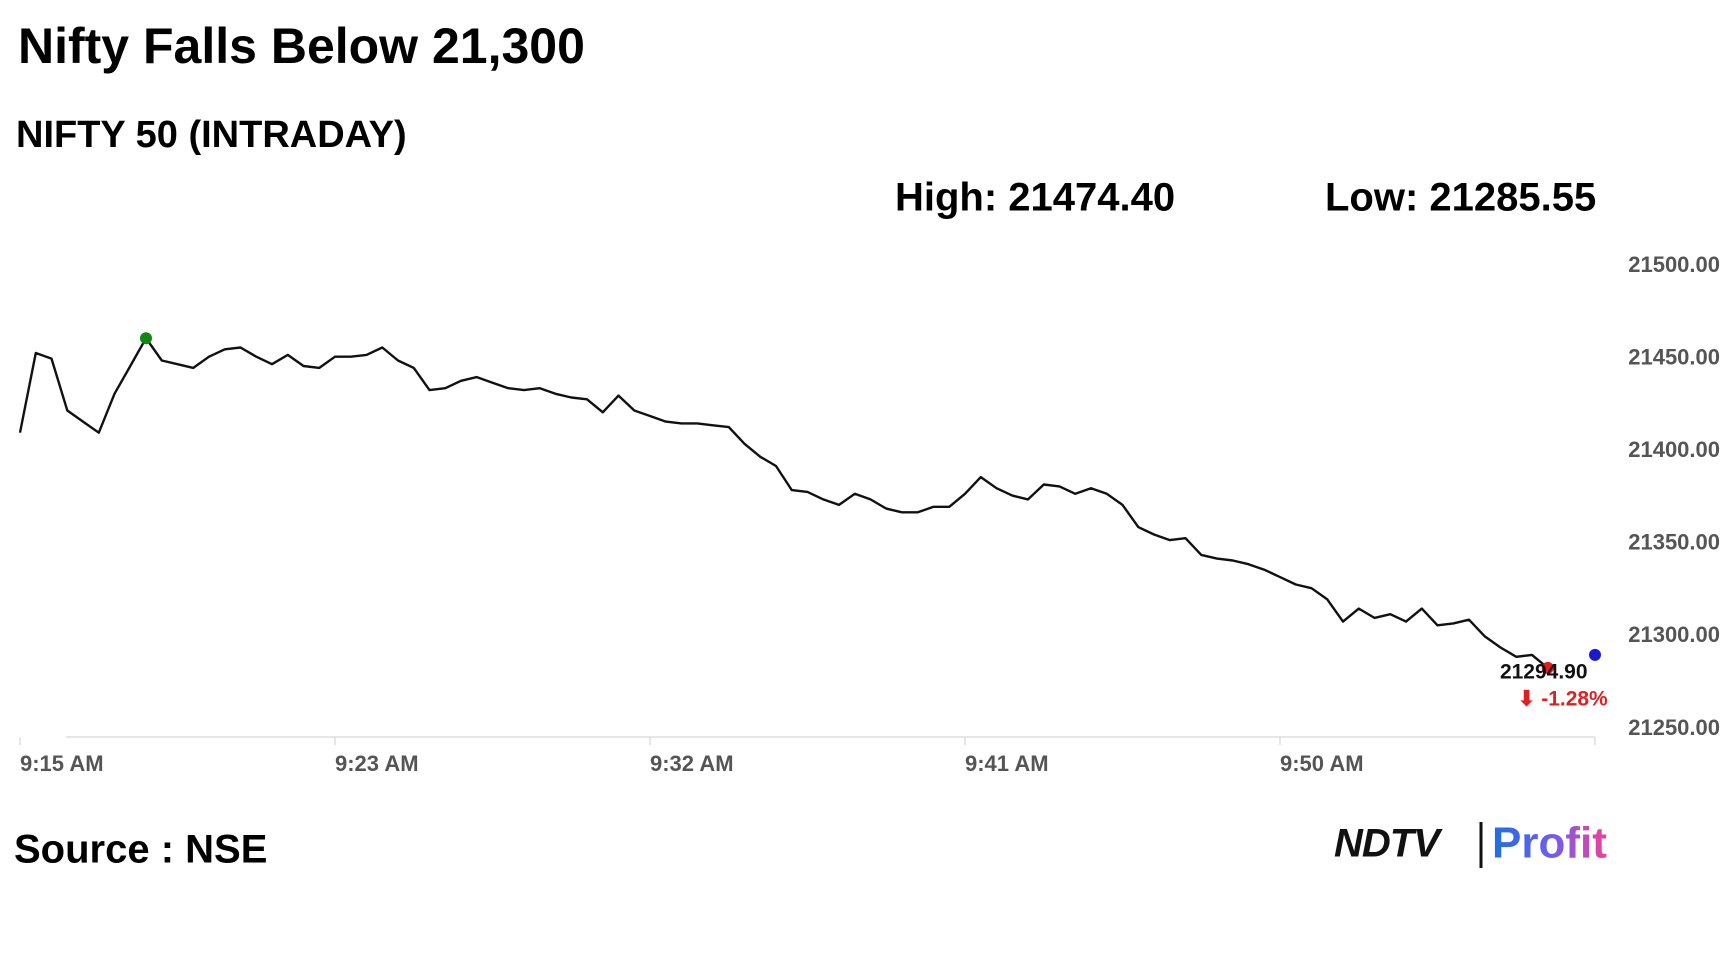 The image size is (1728, 972). Describe the element at coordinates (377, 763) in the screenshot. I see `x-tick-label: 9:23 AM` at that location.